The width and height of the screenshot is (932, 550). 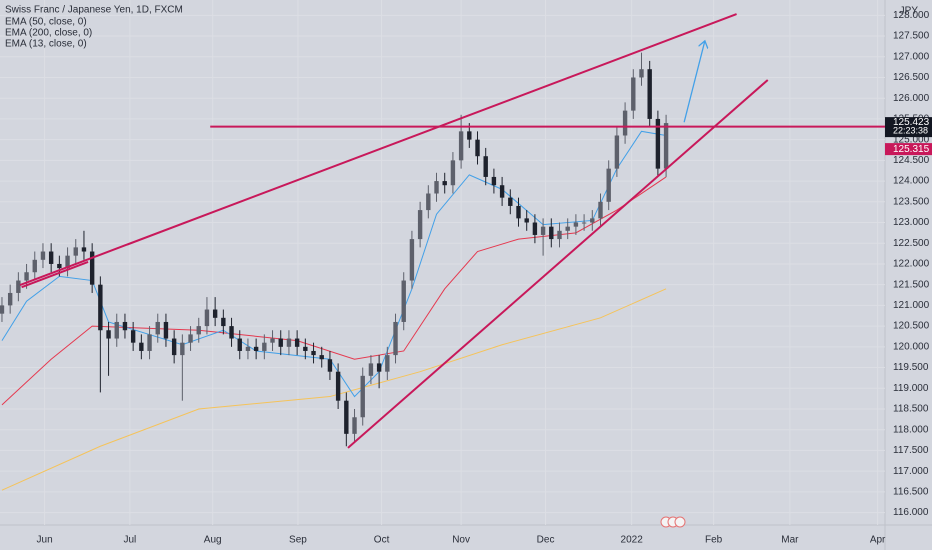 I want to click on y-tick-label: 120.000, so click(x=911, y=346).